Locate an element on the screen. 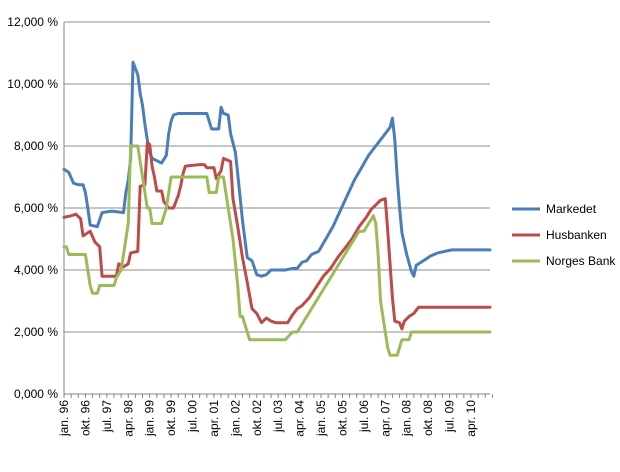 The image size is (620, 472). x-tick-label: okt. 02 is located at coordinates (257, 418).